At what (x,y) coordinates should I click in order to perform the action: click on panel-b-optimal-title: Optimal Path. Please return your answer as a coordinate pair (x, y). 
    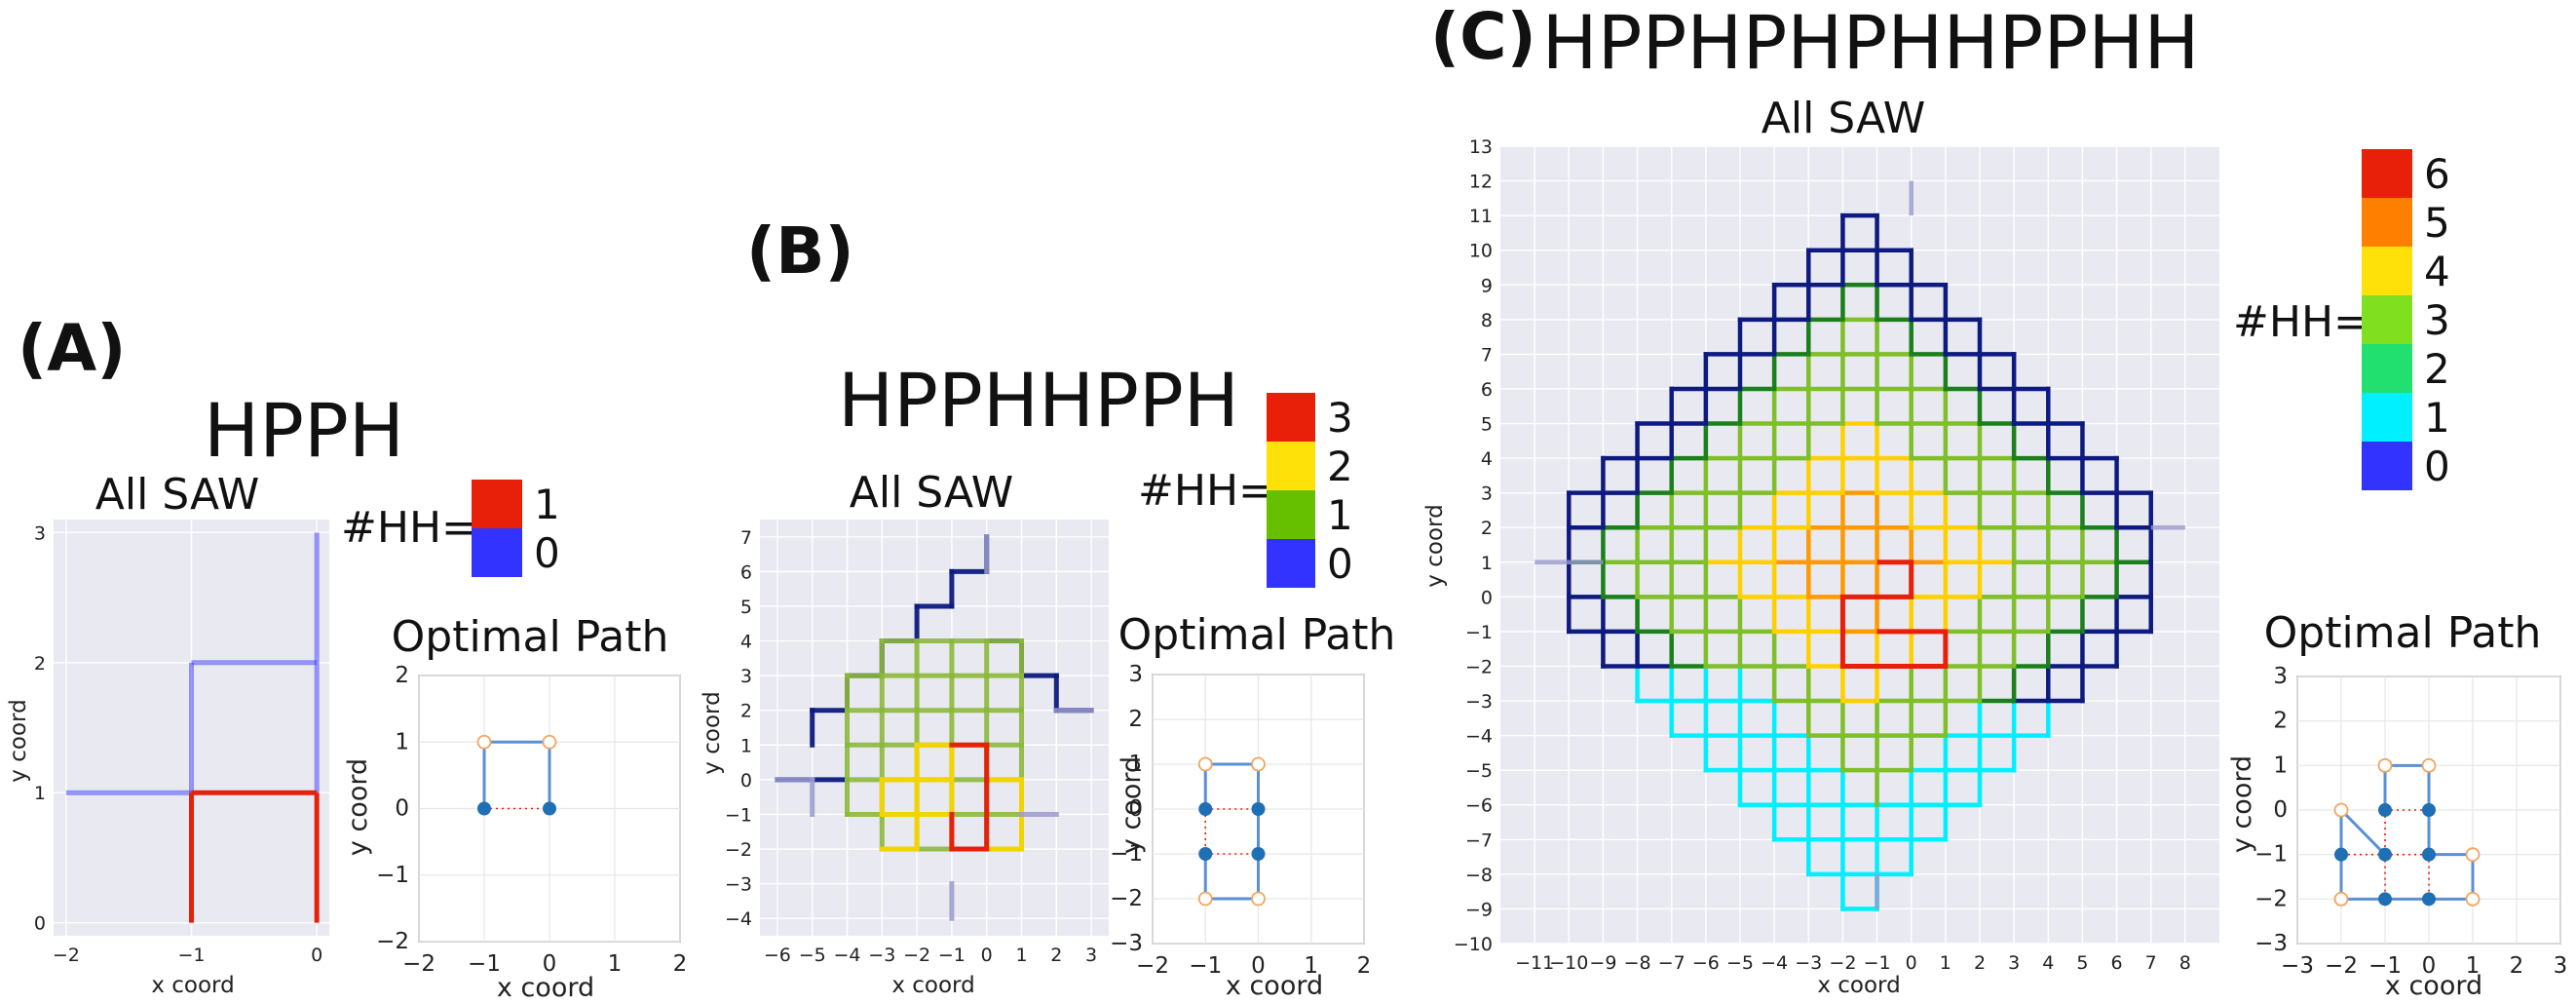
    Looking at the image, I should click on (1257, 635).